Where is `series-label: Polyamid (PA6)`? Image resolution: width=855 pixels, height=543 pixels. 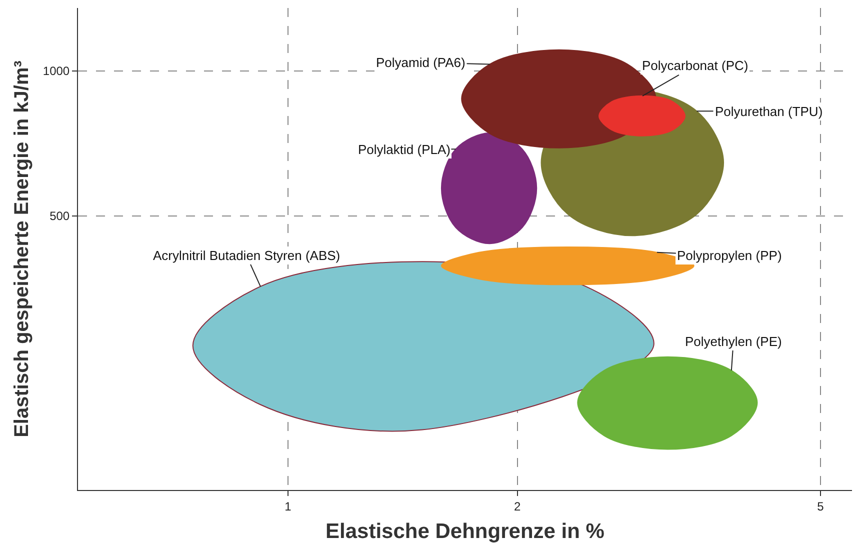
series-label: Polyamid (PA6) is located at coordinates (421, 62).